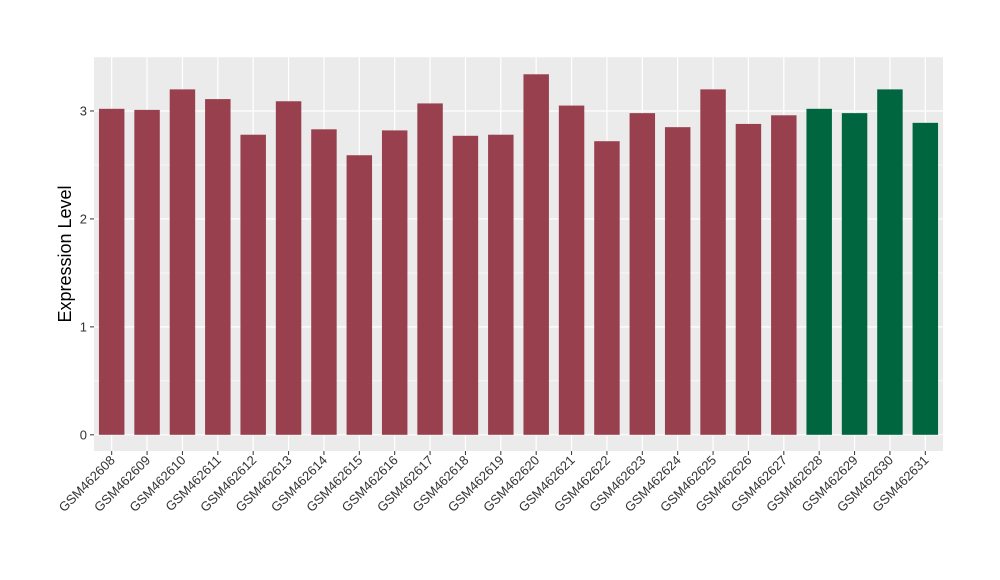 This screenshot has height=580, width=1000. I want to click on bar-GSM462614, so click(324, 282).